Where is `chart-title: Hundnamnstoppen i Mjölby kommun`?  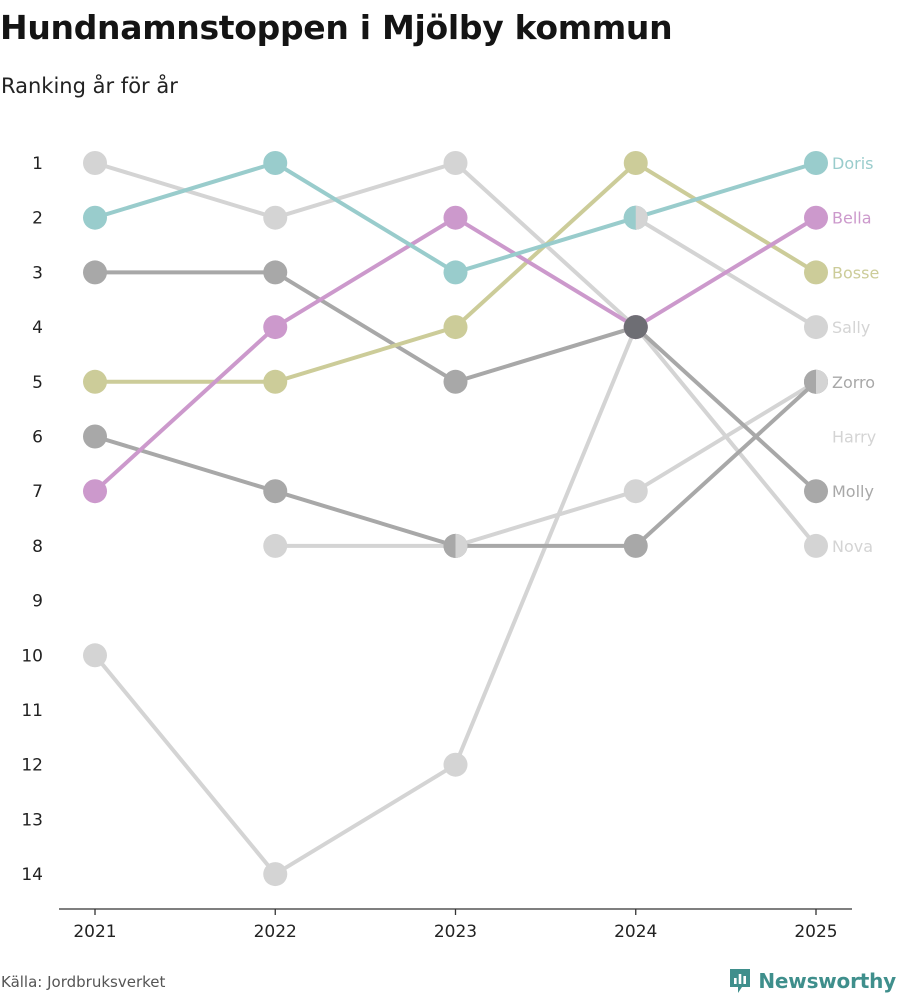
chart-title: Hundnamnstoppen i Mjölby kommun is located at coordinates (336, 27).